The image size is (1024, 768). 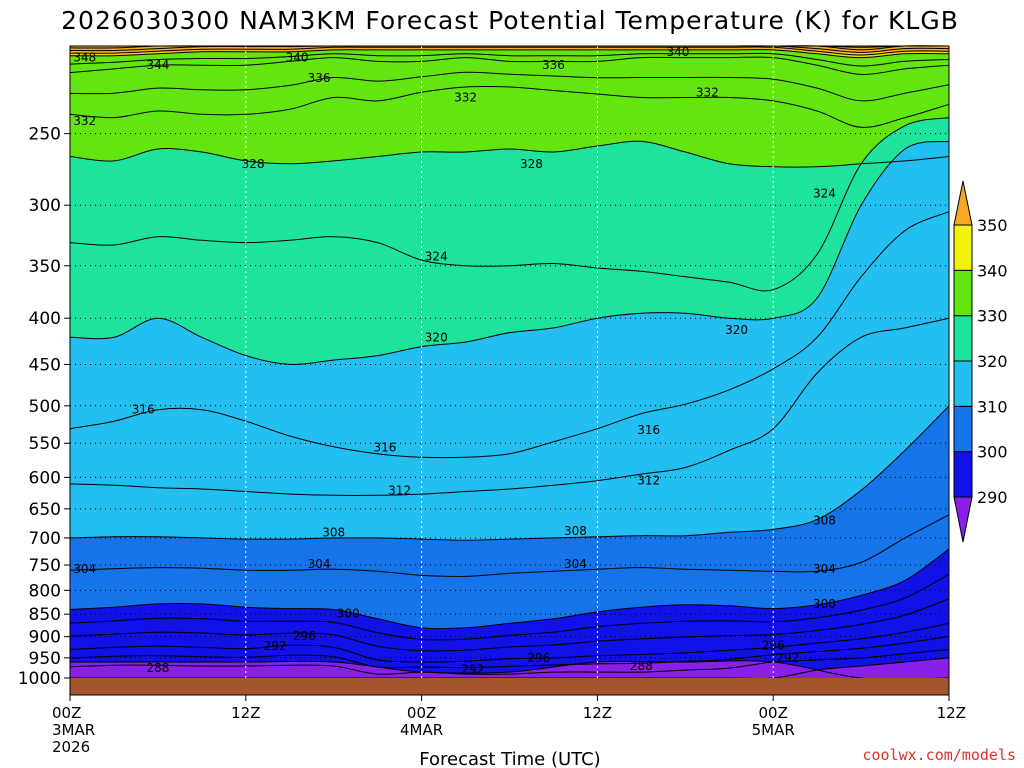 What do you see at coordinates (553, 65) in the screenshot?
I see `contour-label-336: 336` at bounding box center [553, 65].